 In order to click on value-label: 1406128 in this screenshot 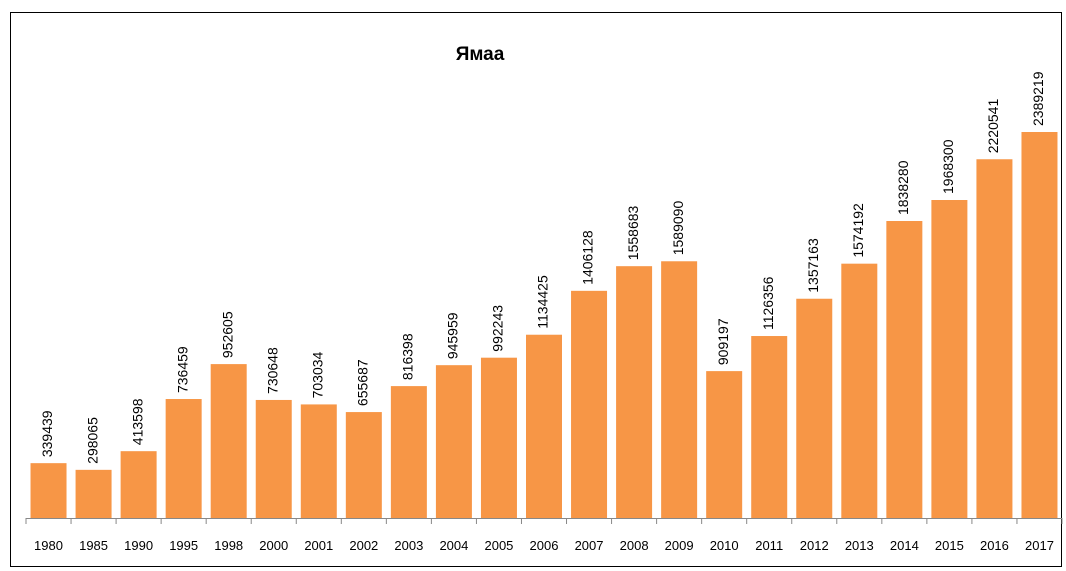, I will do `click(588, 257)`.